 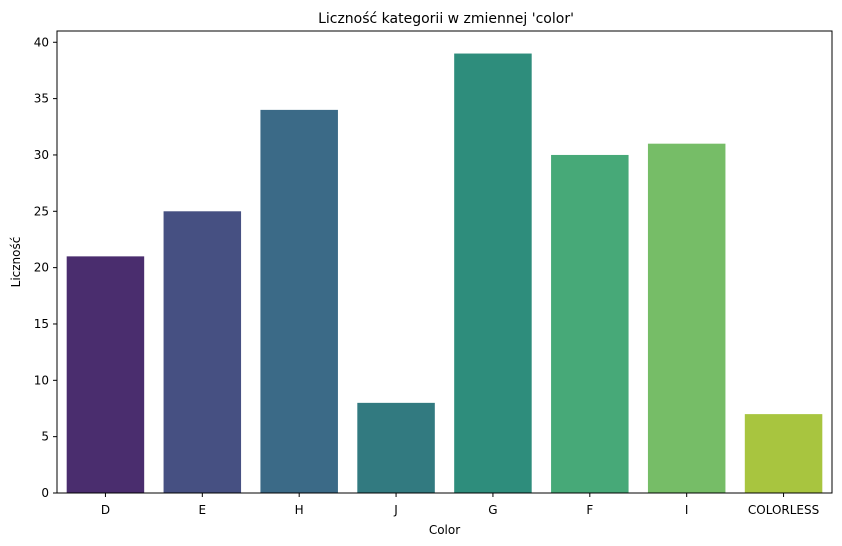 I want to click on bar-g, so click(x=493, y=273).